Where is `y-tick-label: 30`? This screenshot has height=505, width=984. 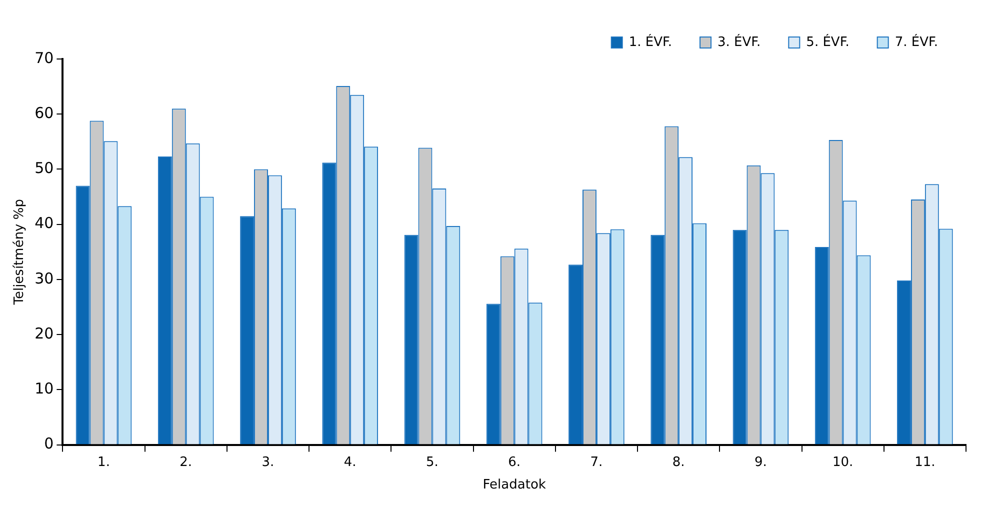 y-tick-label: 30 is located at coordinates (44, 278).